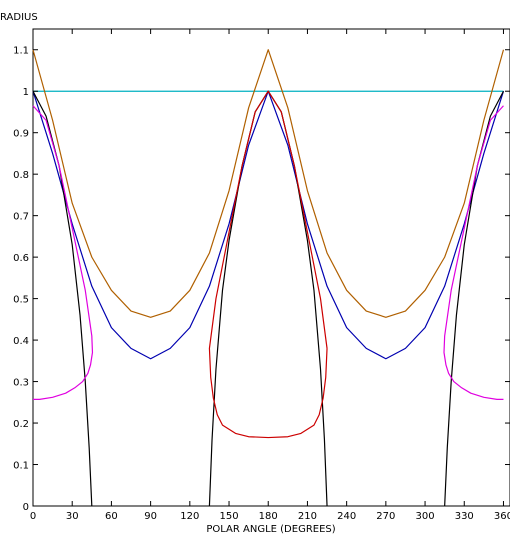 This screenshot has height=535, width=510. What do you see at coordinates (21, 341) in the screenshot?
I see `y-tick-label: 0.4` at bounding box center [21, 341].